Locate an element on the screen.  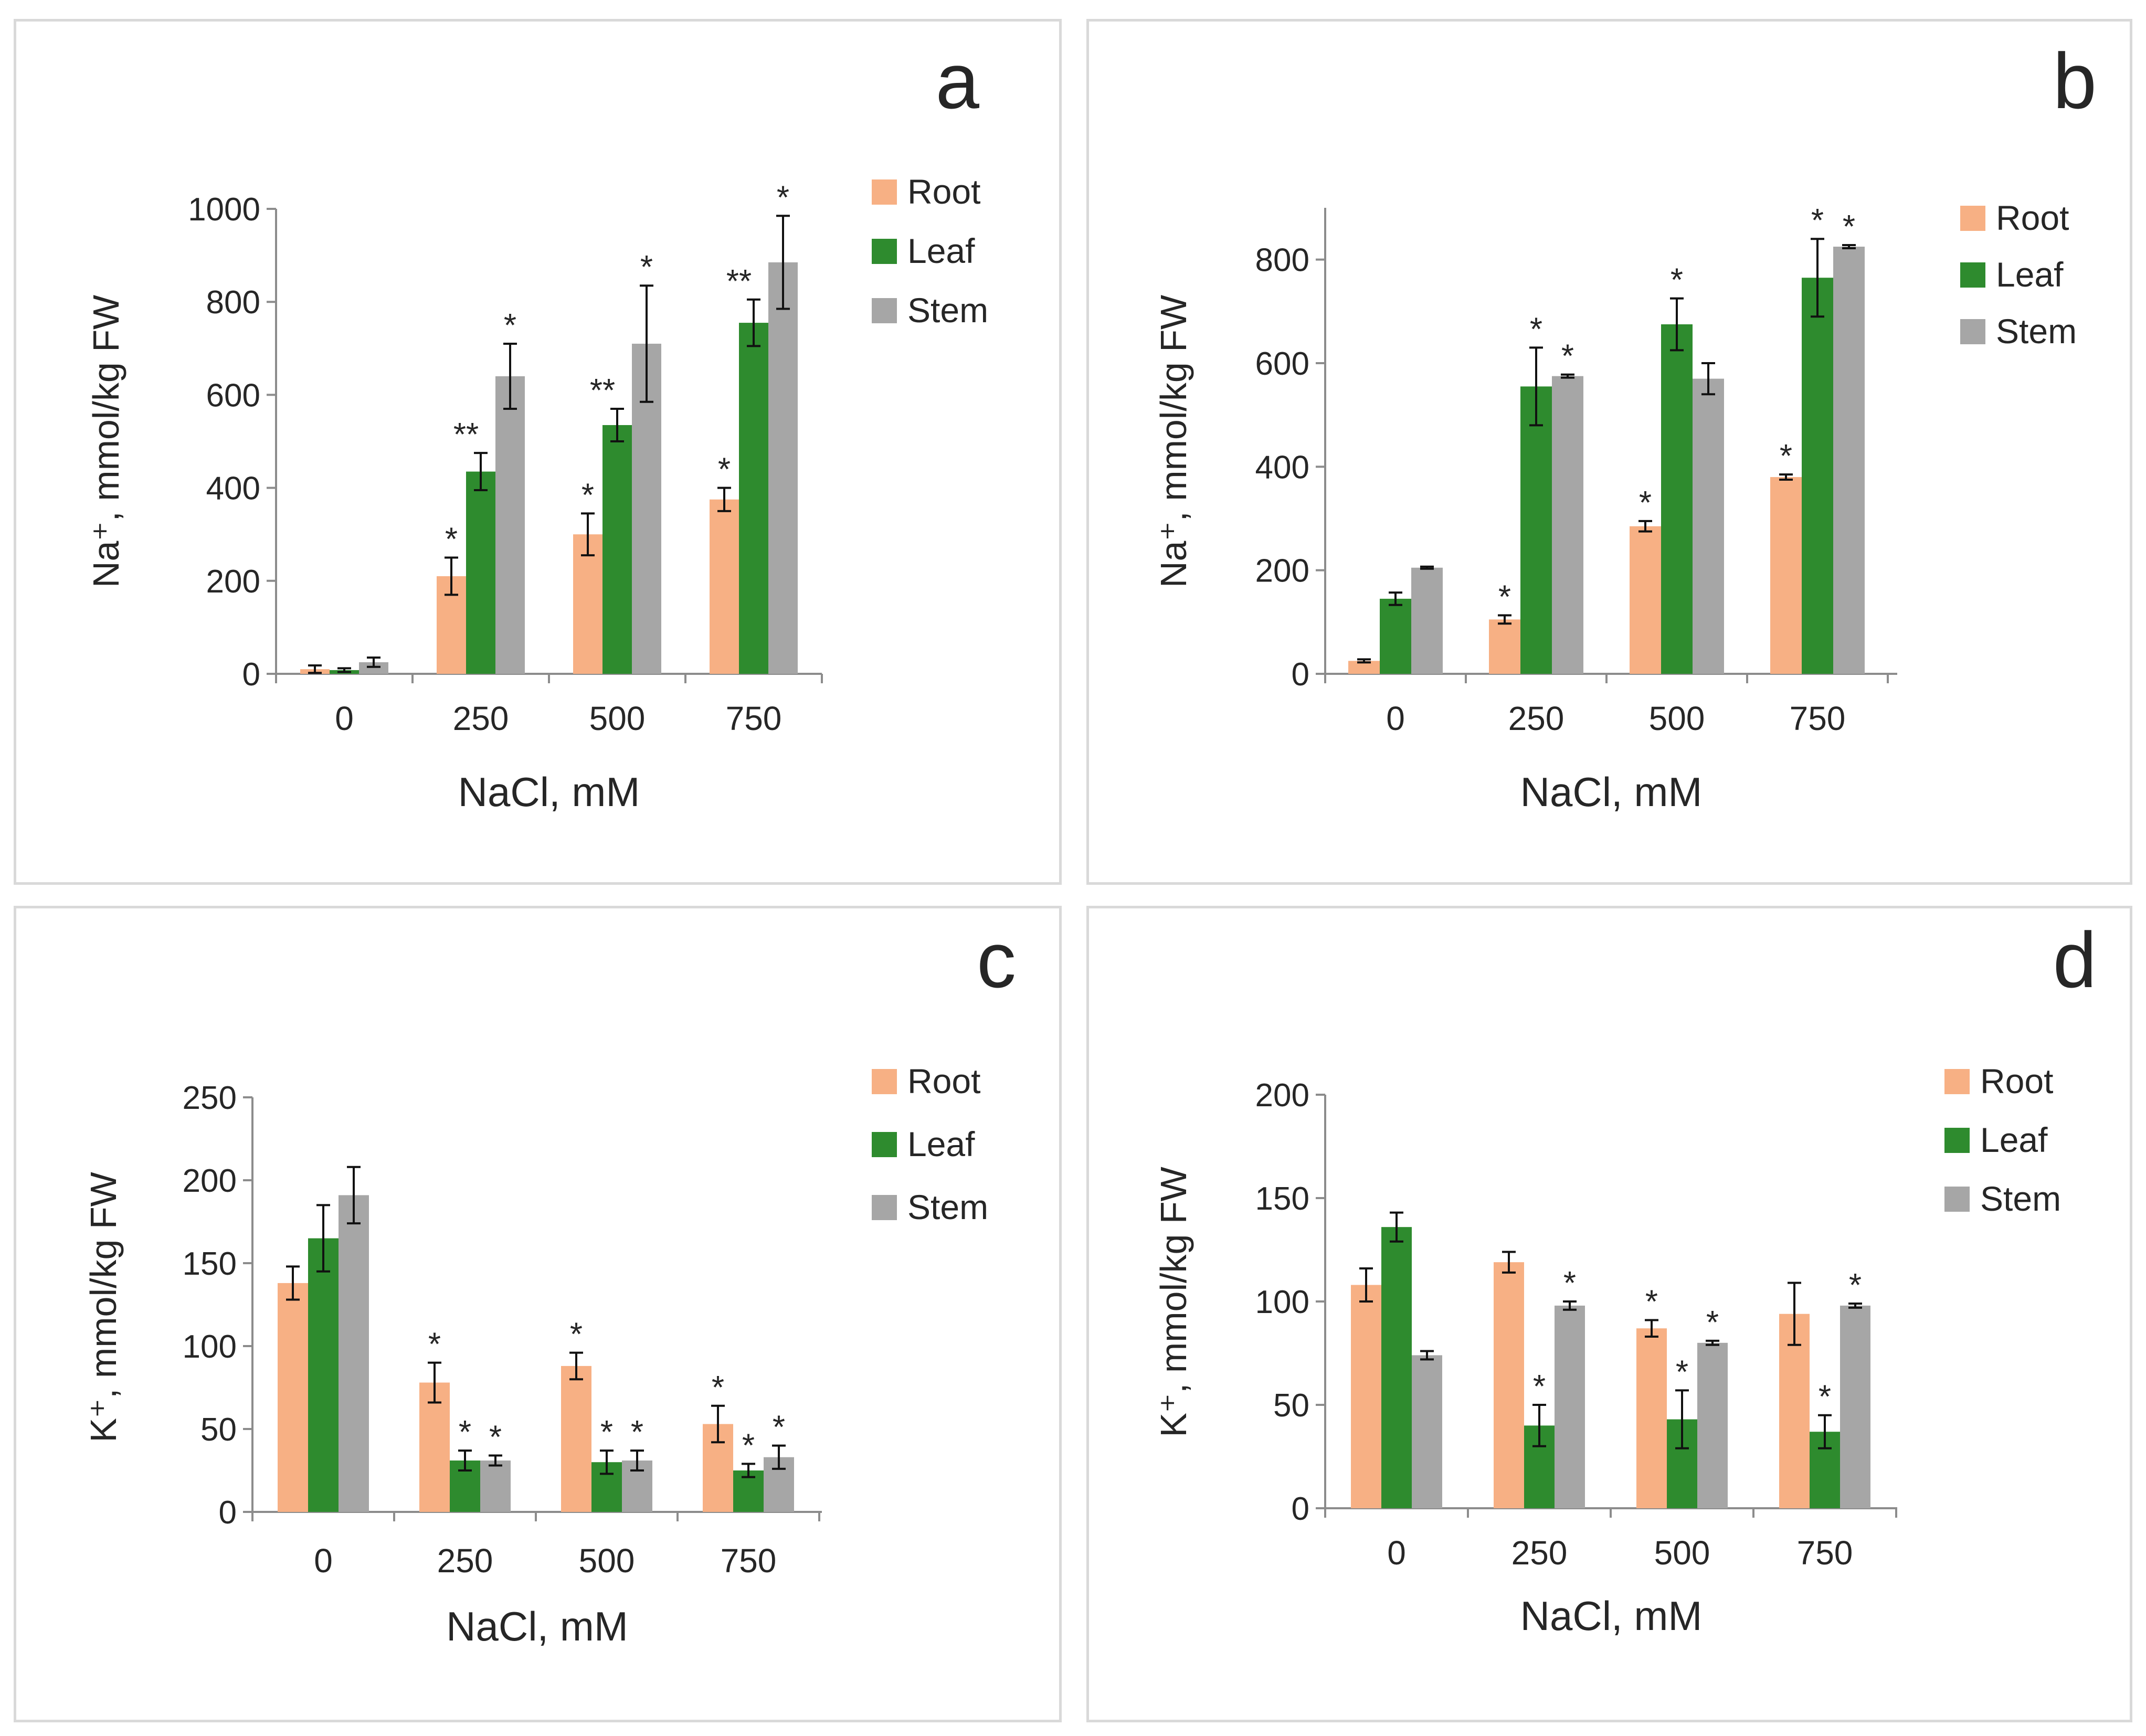
y-tick-label: 400 is located at coordinates (233, 489).